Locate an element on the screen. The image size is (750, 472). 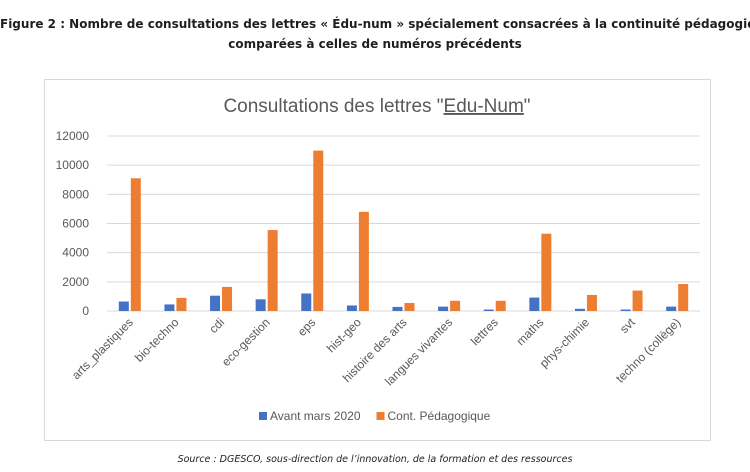
y-axis-tick-labels: 0 2000 4000 6000 8000 10000 12000 is located at coordinates (73, 223).